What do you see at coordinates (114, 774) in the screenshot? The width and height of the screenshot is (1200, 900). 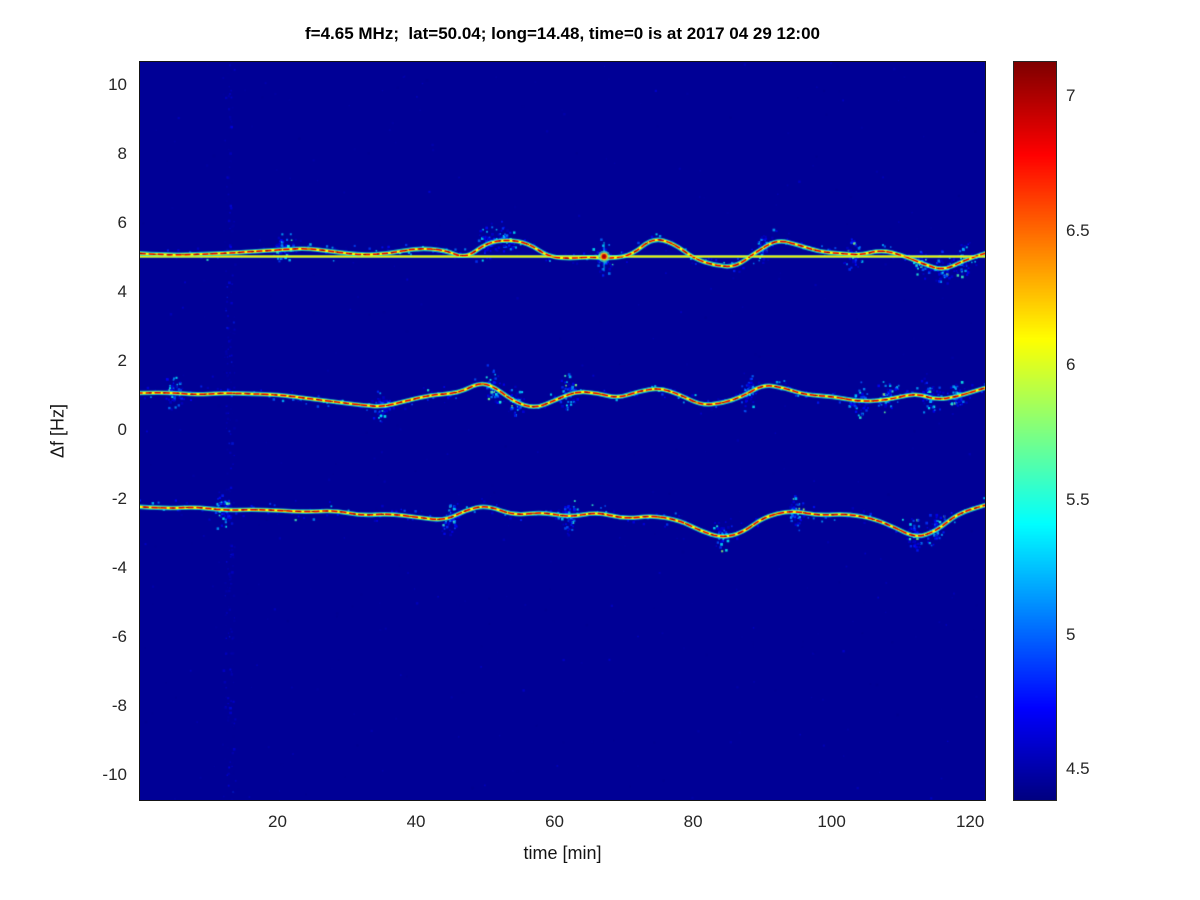 I see `y-tick-label: -10` at bounding box center [114, 774].